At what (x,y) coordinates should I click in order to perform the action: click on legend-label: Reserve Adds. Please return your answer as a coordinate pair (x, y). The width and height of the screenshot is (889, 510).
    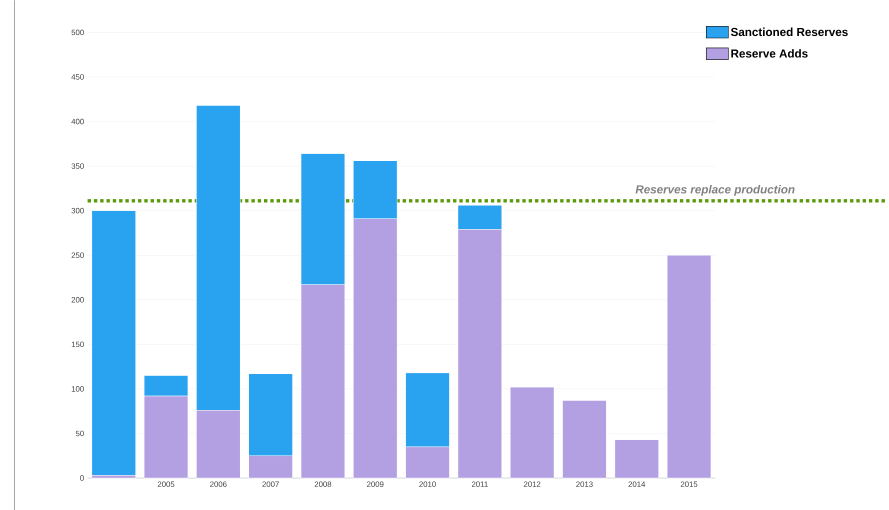
    Looking at the image, I should click on (769, 53).